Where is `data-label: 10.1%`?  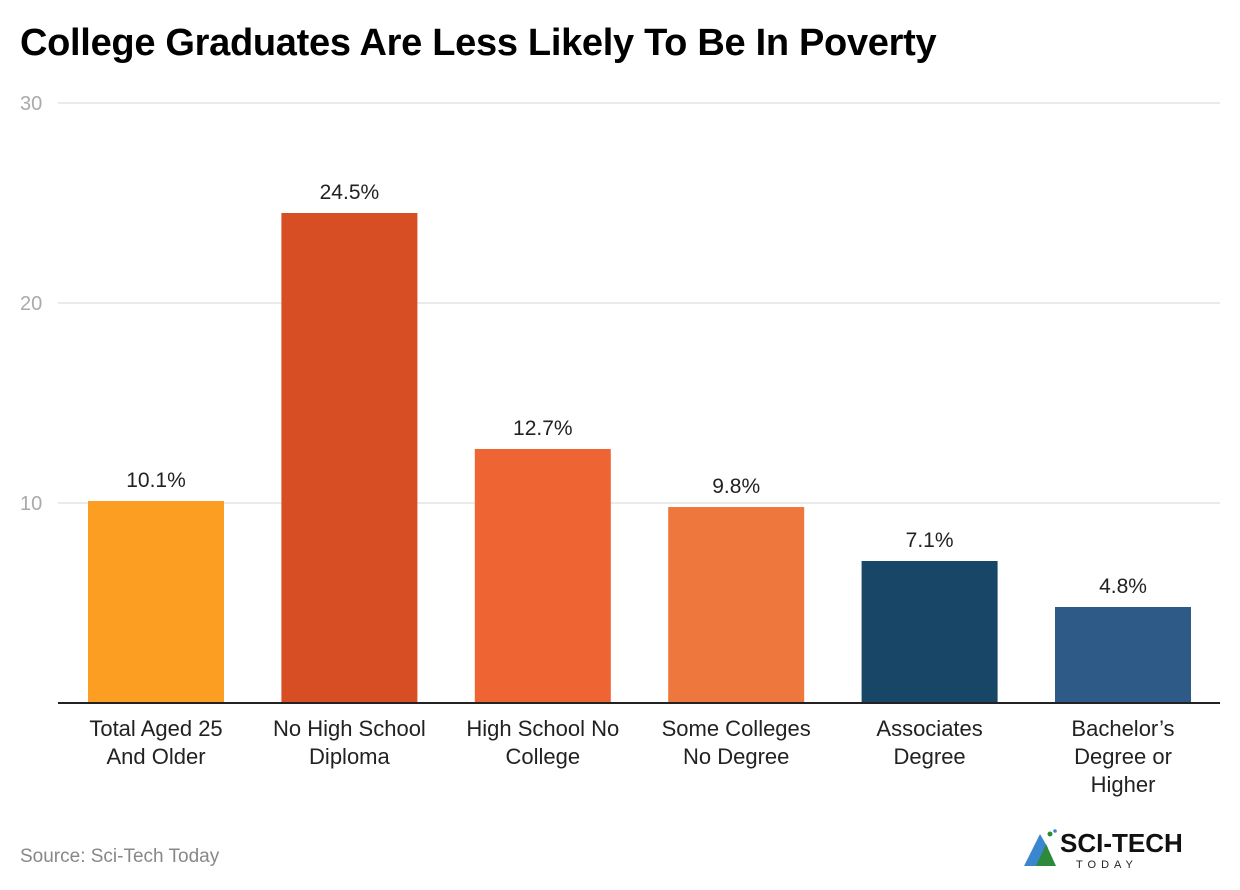
data-label: 10.1% is located at coordinates (156, 480).